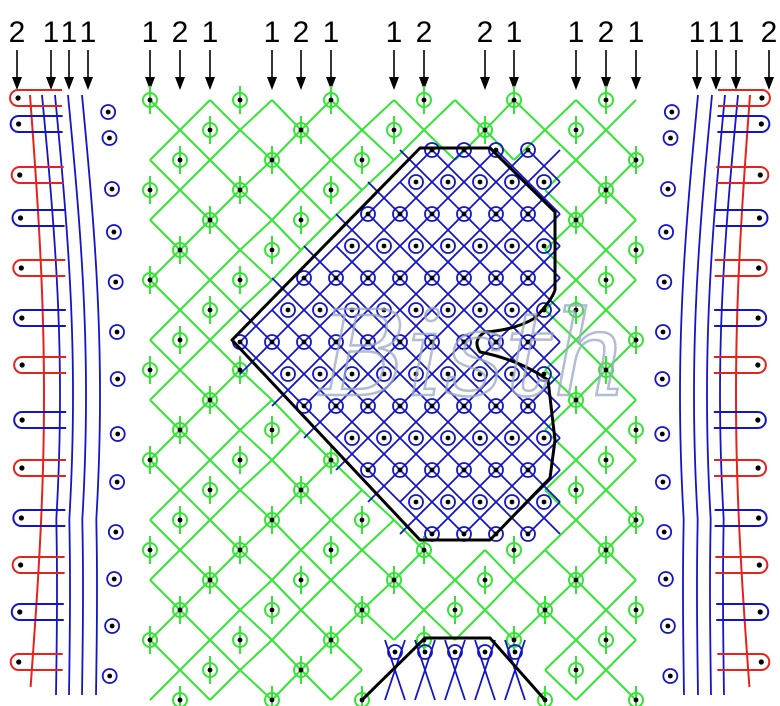 This screenshot has height=706, width=780. I want to click on right-edge-thread, so click(743, 391).